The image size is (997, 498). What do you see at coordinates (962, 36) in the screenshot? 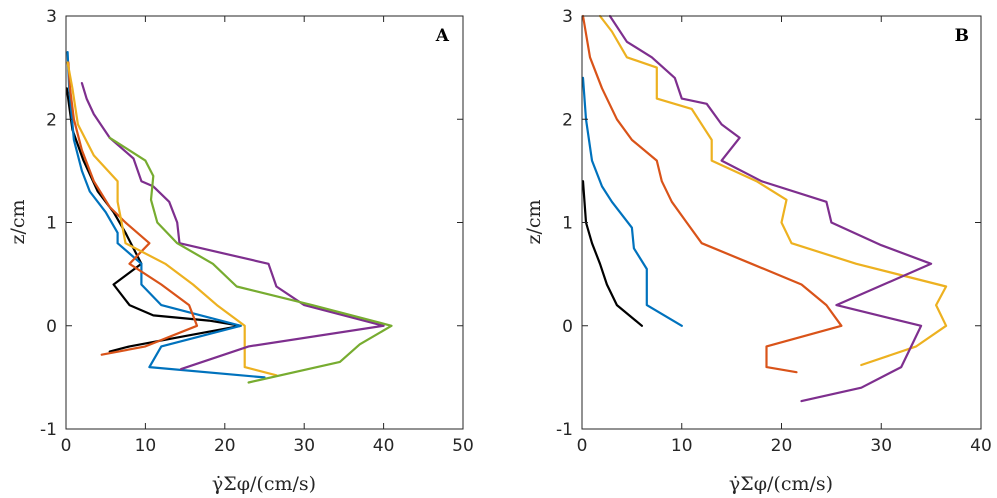
I see `panel-b-label: B` at bounding box center [962, 36].